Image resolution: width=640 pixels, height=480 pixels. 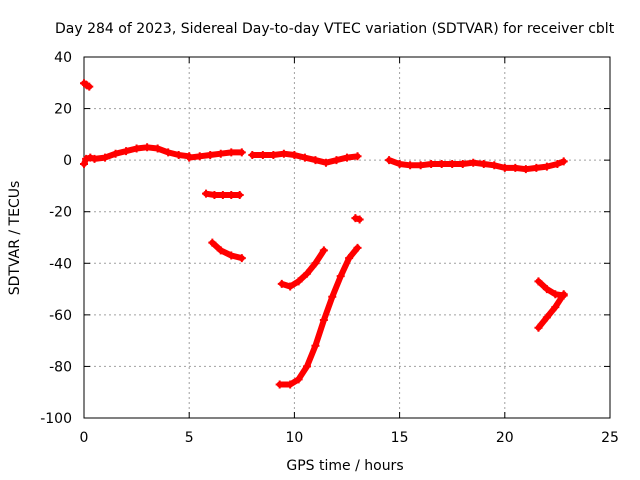 What do you see at coordinates (294, 438) in the screenshot?
I see `x-tick-label: 10` at bounding box center [294, 438].